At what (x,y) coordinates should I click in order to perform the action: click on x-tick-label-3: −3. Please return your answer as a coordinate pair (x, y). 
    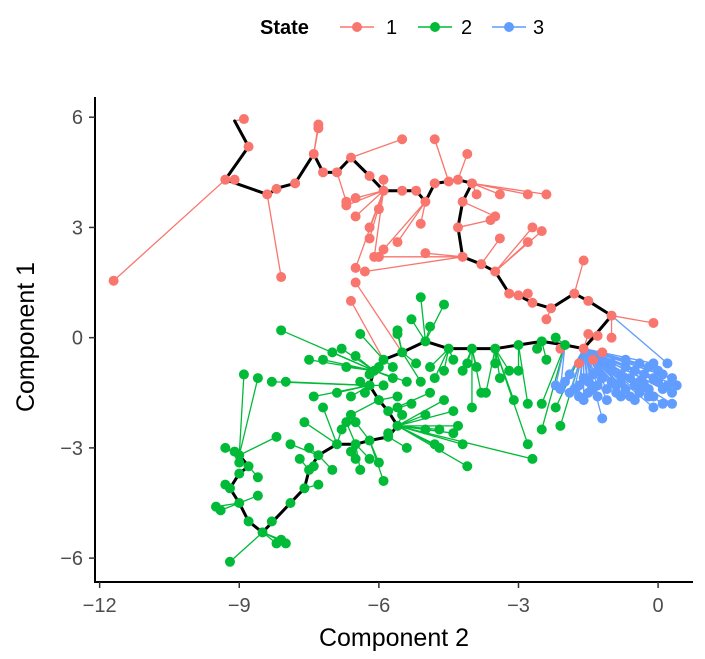
    Looking at the image, I should click on (518, 606).